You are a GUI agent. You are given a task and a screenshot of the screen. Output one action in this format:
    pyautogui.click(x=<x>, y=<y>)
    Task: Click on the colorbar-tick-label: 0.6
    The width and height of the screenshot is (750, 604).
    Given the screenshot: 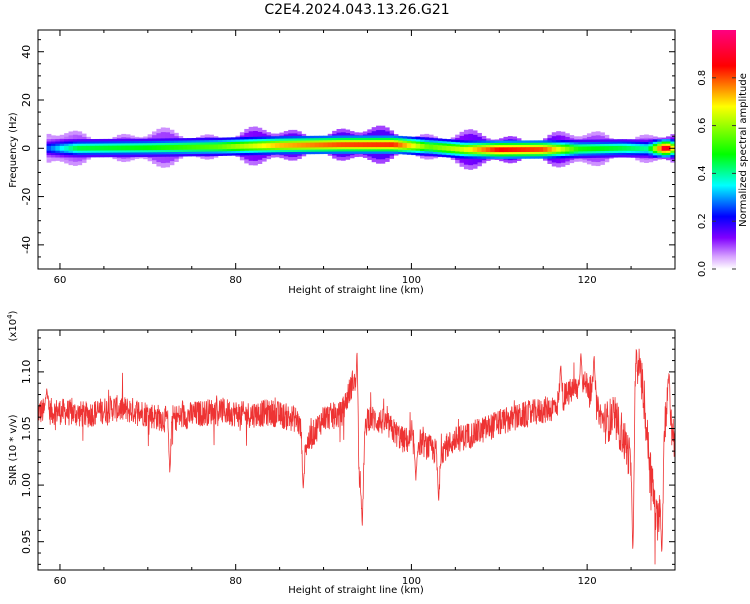 What is the action you would take?
    pyautogui.click(x=702, y=126)
    